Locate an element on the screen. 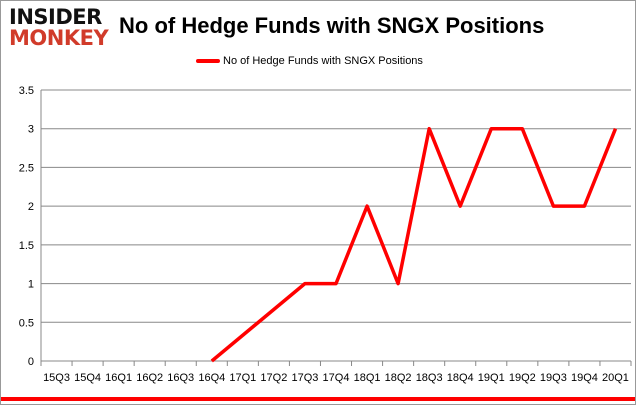  x-tick-label: 15Q3 is located at coordinates (56, 378).